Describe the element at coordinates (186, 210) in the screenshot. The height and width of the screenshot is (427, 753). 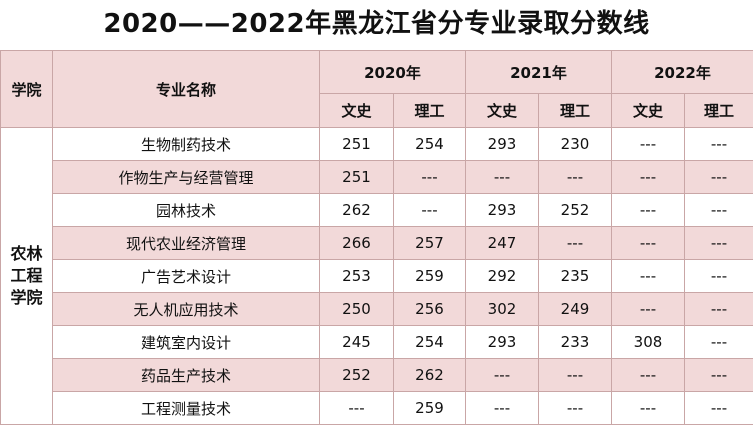
I see `major-name-cell: 园林技术` at that location.